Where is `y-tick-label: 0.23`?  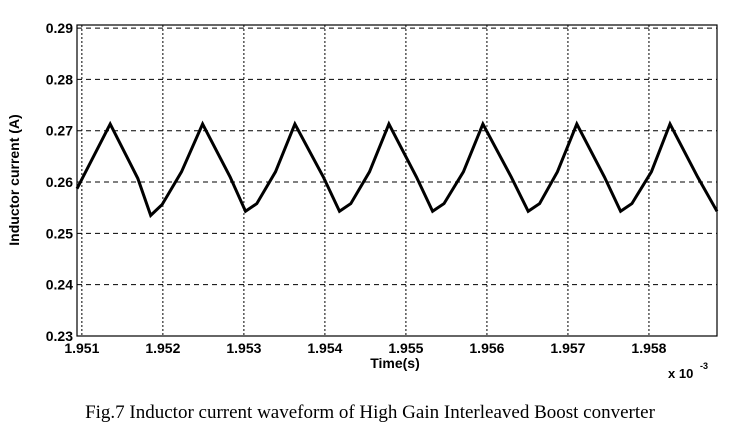 y-tick-label: 0.23 is located at coordinates (59, 336).